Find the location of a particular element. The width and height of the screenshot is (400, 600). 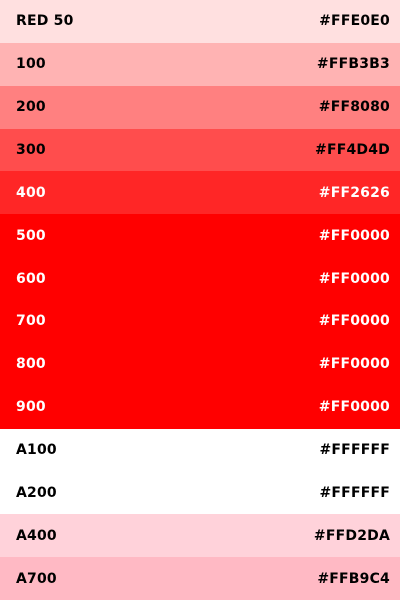

swatch-red-500: 500 #FF0000 is located at coordinates (200, 236).